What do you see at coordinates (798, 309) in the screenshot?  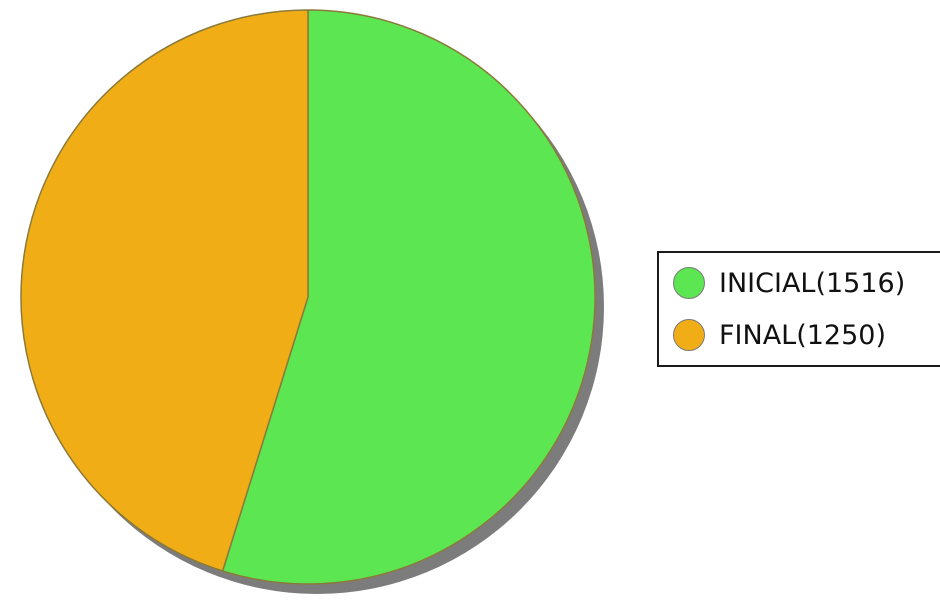 I see `legend: INICIAL(1516) FINAL(1250)` at bounding box center [798, 309].